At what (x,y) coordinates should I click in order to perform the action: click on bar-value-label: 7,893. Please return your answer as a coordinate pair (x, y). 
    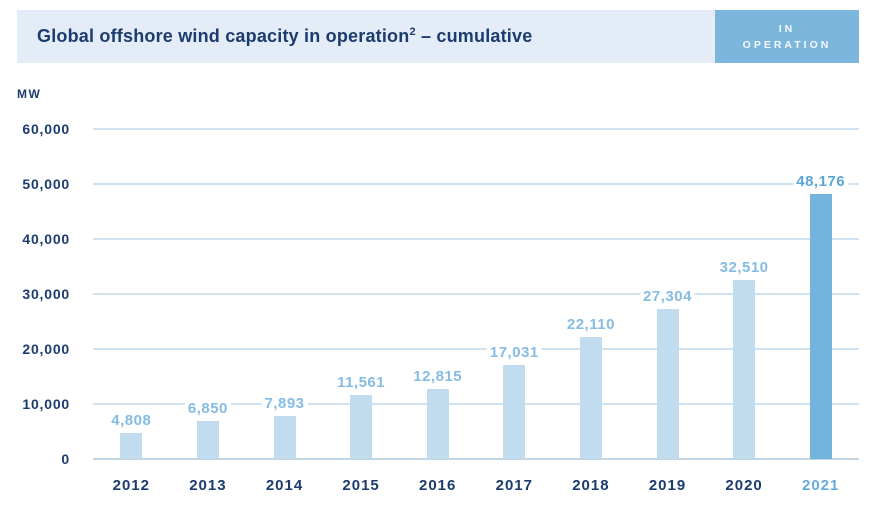
    Looking at the image, I should click on (284, 403).